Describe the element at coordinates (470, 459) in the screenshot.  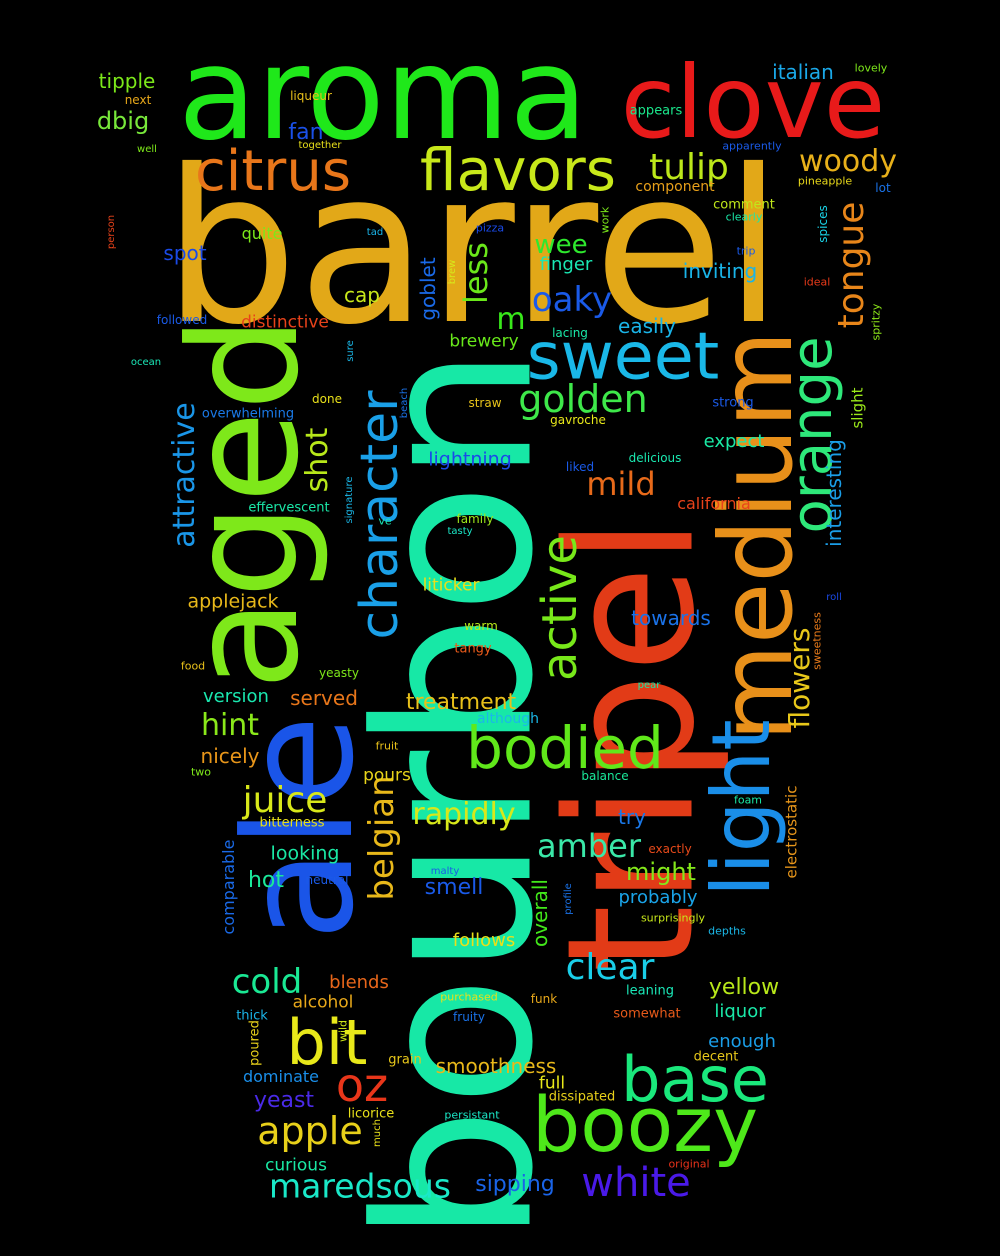
I see `word-lightning: lightning` at that location.